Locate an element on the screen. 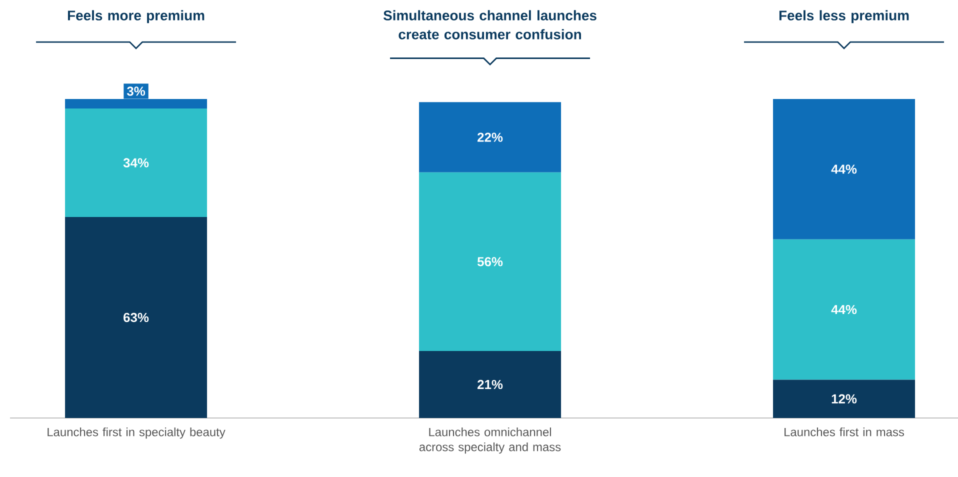 The width and height of the screenshot is (958, 477). text: Feels more premium is located at coordinates (136, 17).